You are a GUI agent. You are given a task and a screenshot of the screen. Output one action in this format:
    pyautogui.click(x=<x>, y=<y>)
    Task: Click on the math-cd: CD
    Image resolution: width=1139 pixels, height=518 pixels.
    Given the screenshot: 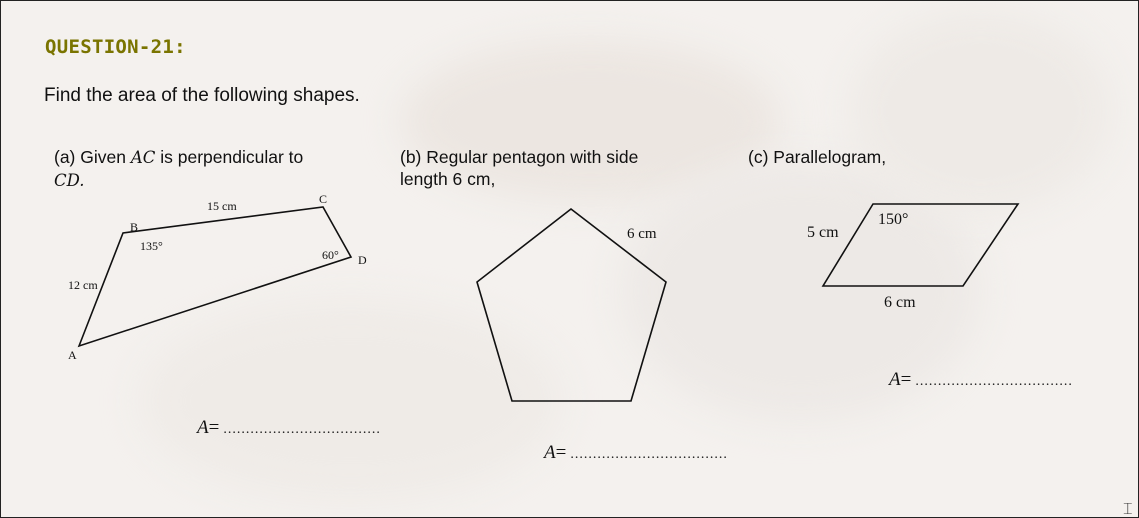 What is the action you would take?
    pyautogui.click(x=67, y=180)
    